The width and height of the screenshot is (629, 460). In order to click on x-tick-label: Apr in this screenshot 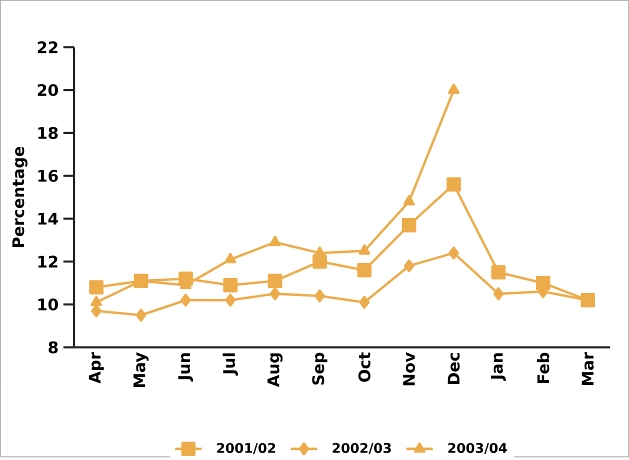, I will do `click(96, 368)`.